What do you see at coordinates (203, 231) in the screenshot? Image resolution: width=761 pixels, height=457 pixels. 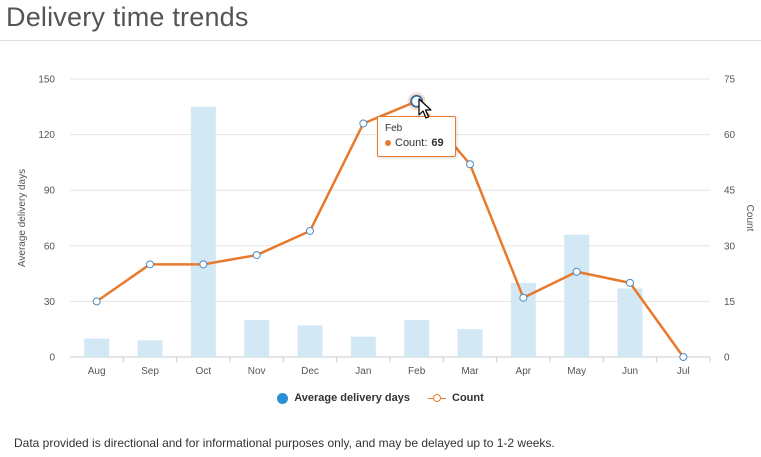 I see `bar-oct` at bounding box center [203, 231].